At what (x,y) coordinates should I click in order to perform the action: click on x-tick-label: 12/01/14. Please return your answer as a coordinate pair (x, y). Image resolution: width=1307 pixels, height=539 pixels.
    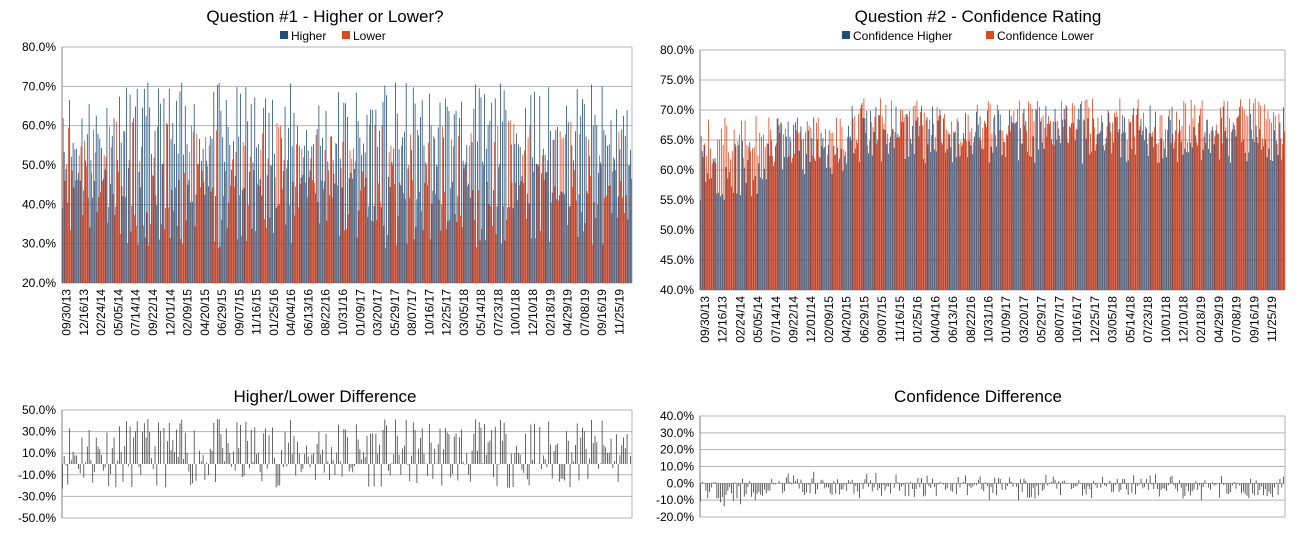
    Looking at the image, I should click on (170, 312).